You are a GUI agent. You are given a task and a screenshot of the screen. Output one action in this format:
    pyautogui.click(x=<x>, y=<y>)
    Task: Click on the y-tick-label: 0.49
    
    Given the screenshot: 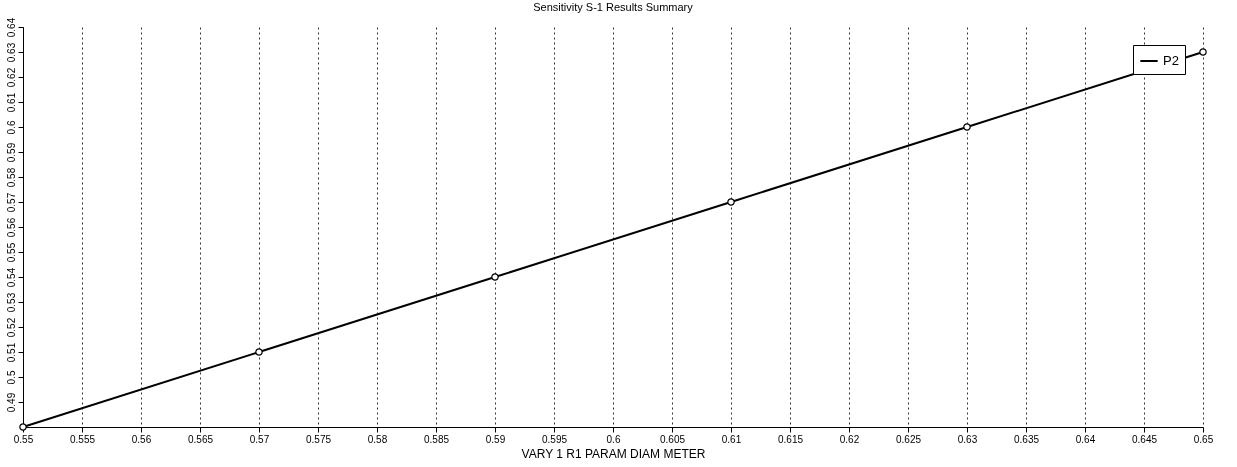 What is the action you would take?
    pyautogui.click(x=11, y=402)
    